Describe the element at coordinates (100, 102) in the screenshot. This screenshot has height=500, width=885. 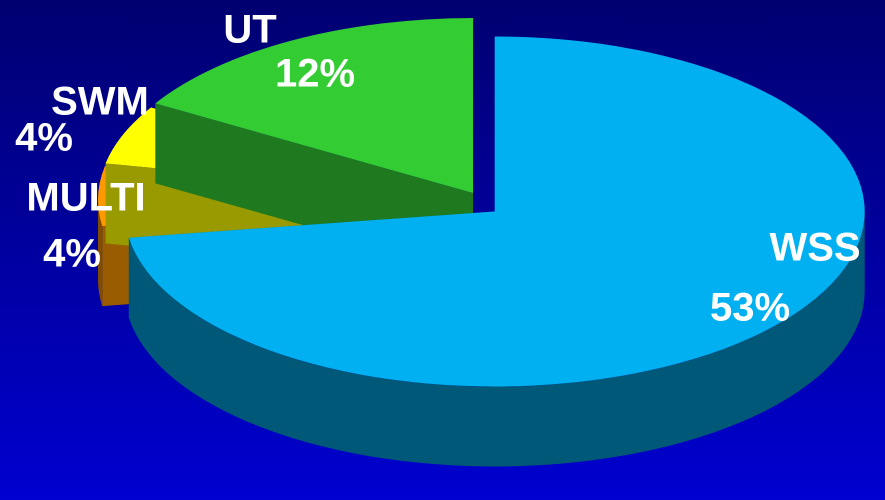
I see `slice-label: SWM` at that location.